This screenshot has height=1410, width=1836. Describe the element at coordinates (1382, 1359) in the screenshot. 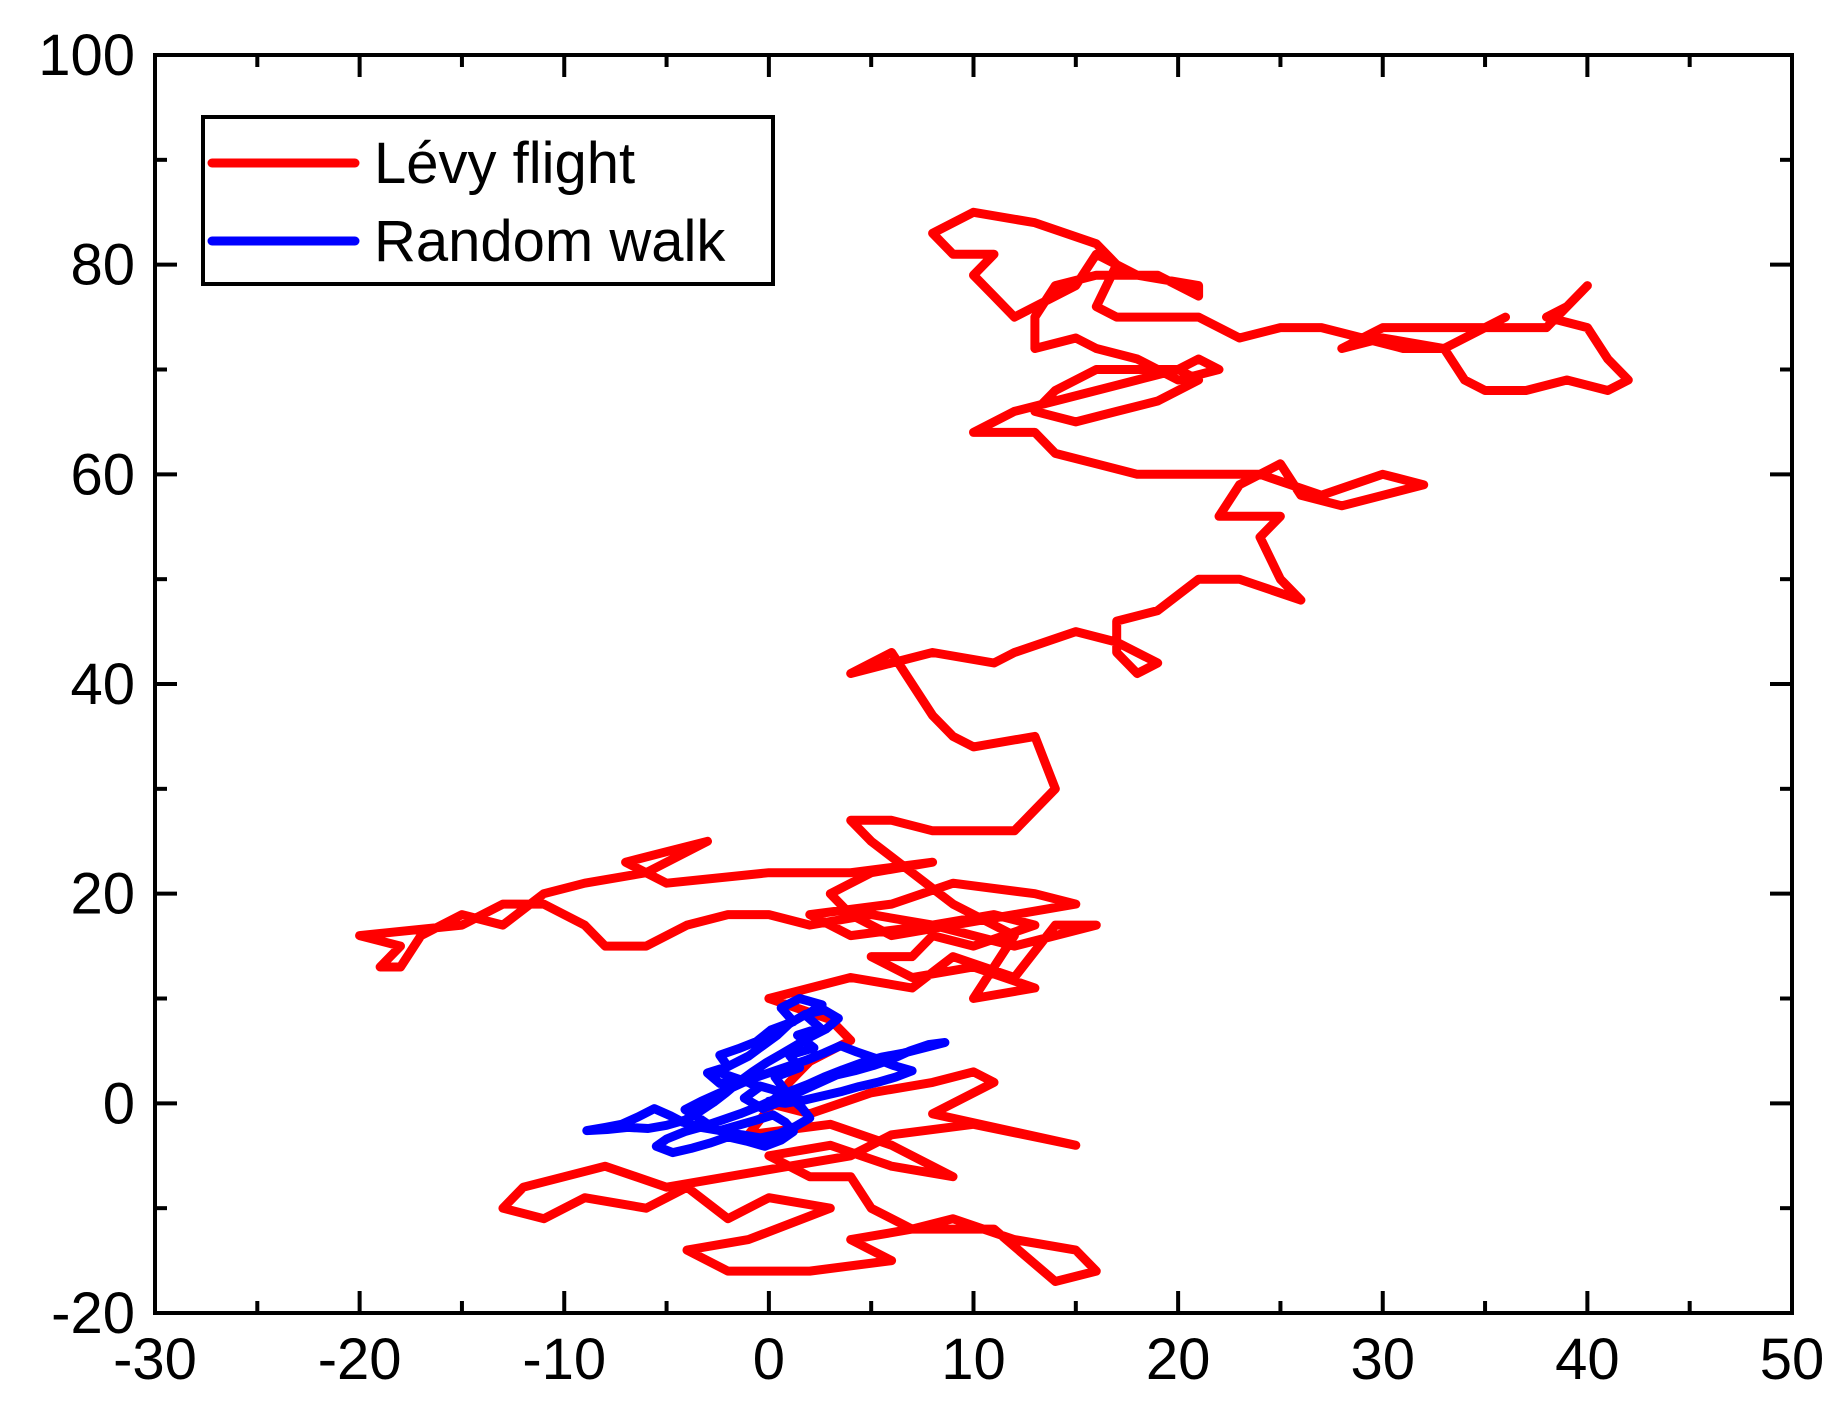

I see `x-tick-label: 30` at that location.